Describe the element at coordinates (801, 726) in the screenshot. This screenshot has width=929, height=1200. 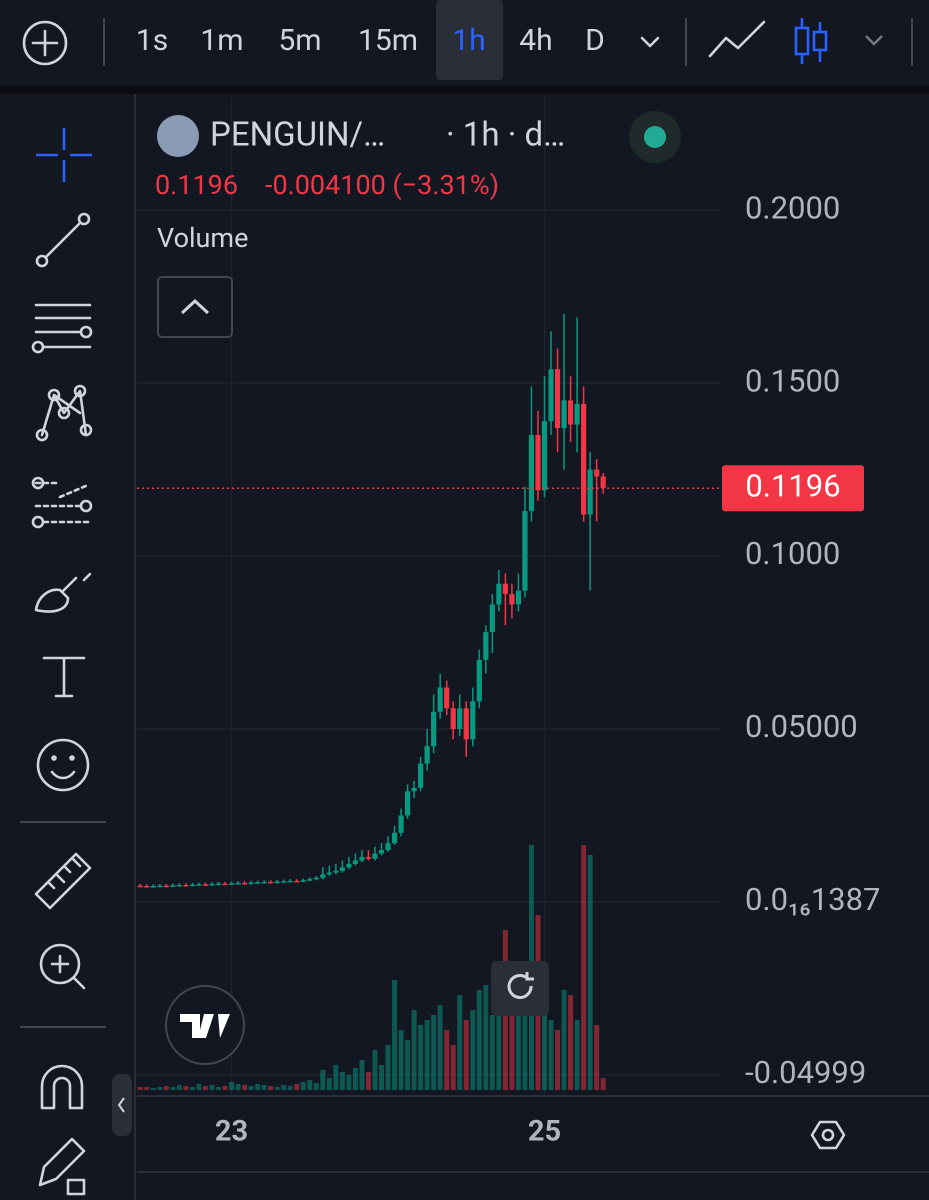
I see `y-tick-label: 0.05000` at that location.